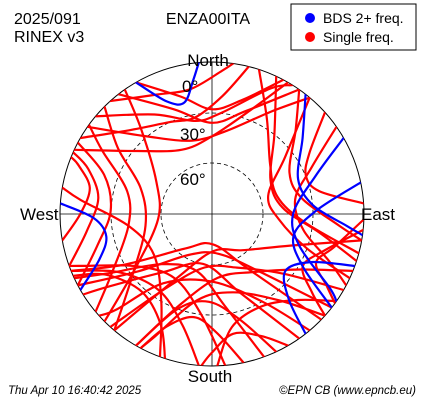  I want to click on west-label: West, so click(39, 214).